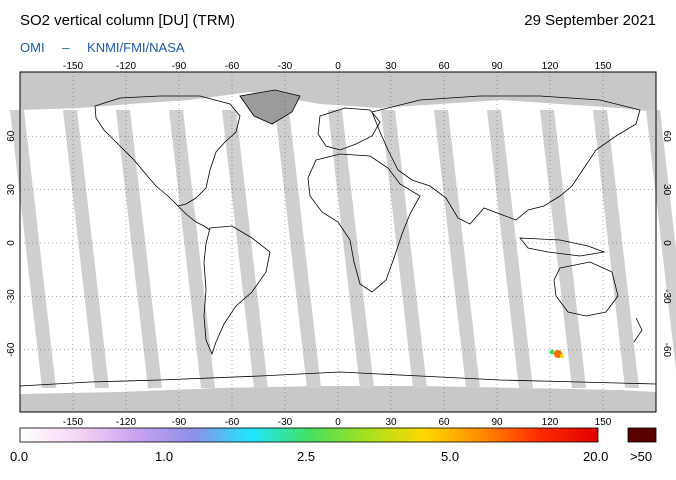 This screenshot has height=480, width=676. I want to click on colorbar-label-1: 1.0, so click(164, 456).